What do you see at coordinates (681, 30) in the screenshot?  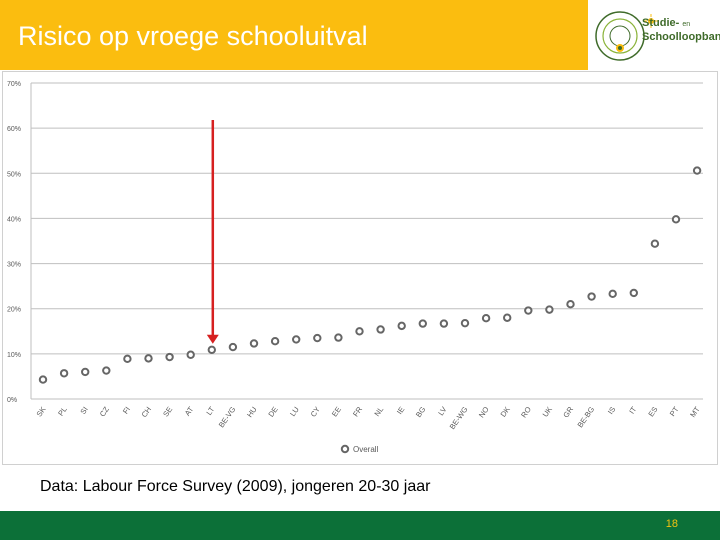 I see `logo-text: Studie- en Schoolloopbanen` at bounding box center [681, 30].